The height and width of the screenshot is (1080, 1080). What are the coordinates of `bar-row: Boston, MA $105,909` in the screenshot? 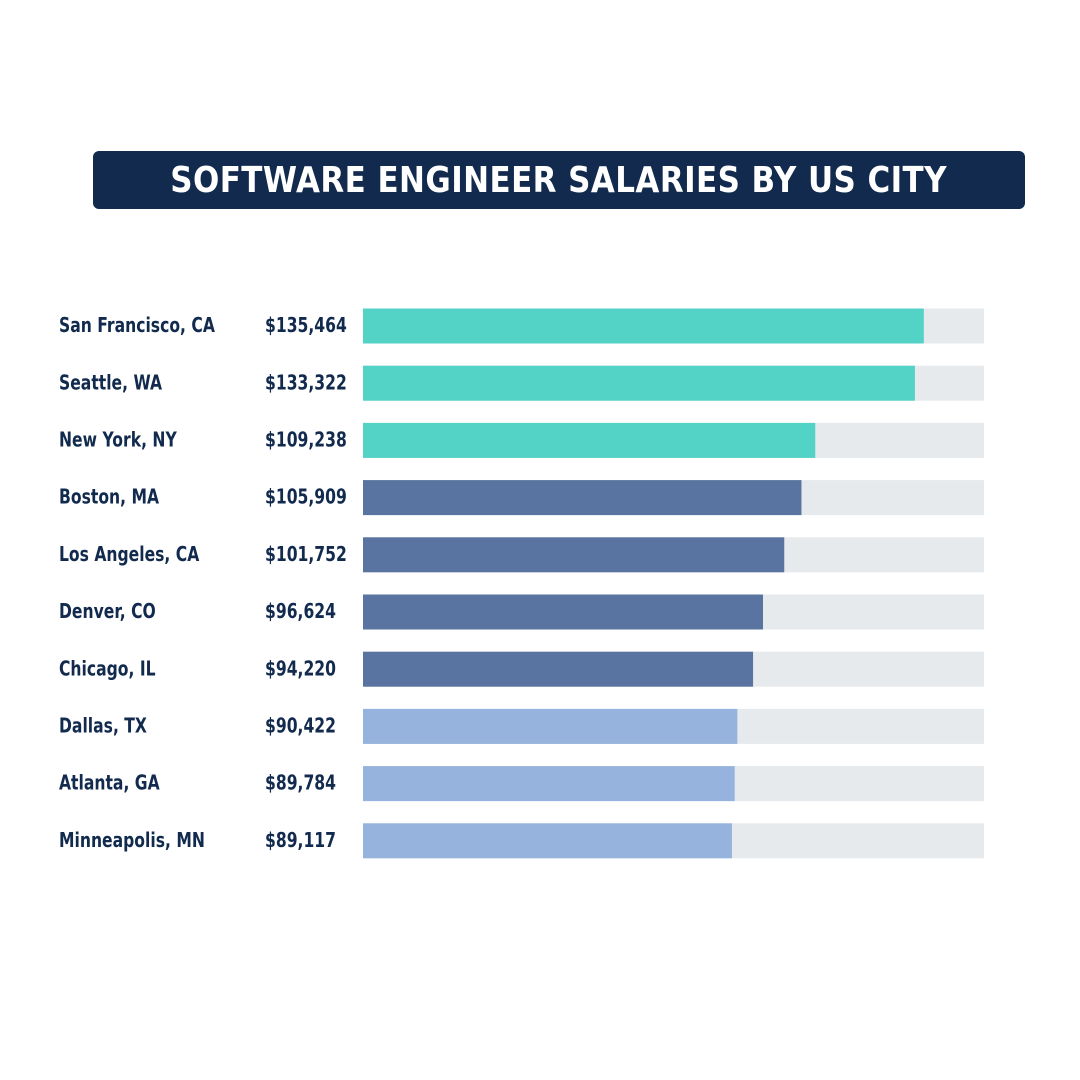 It's located at (521, 498).